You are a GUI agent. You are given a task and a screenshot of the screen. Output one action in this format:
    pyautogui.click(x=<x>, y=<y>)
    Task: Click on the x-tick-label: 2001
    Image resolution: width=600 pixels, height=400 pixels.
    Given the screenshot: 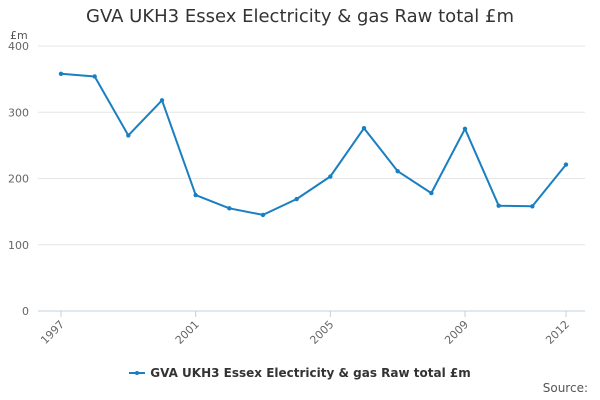 What is the action you would take?
    pyautogui.click(x=187, y=332)
    